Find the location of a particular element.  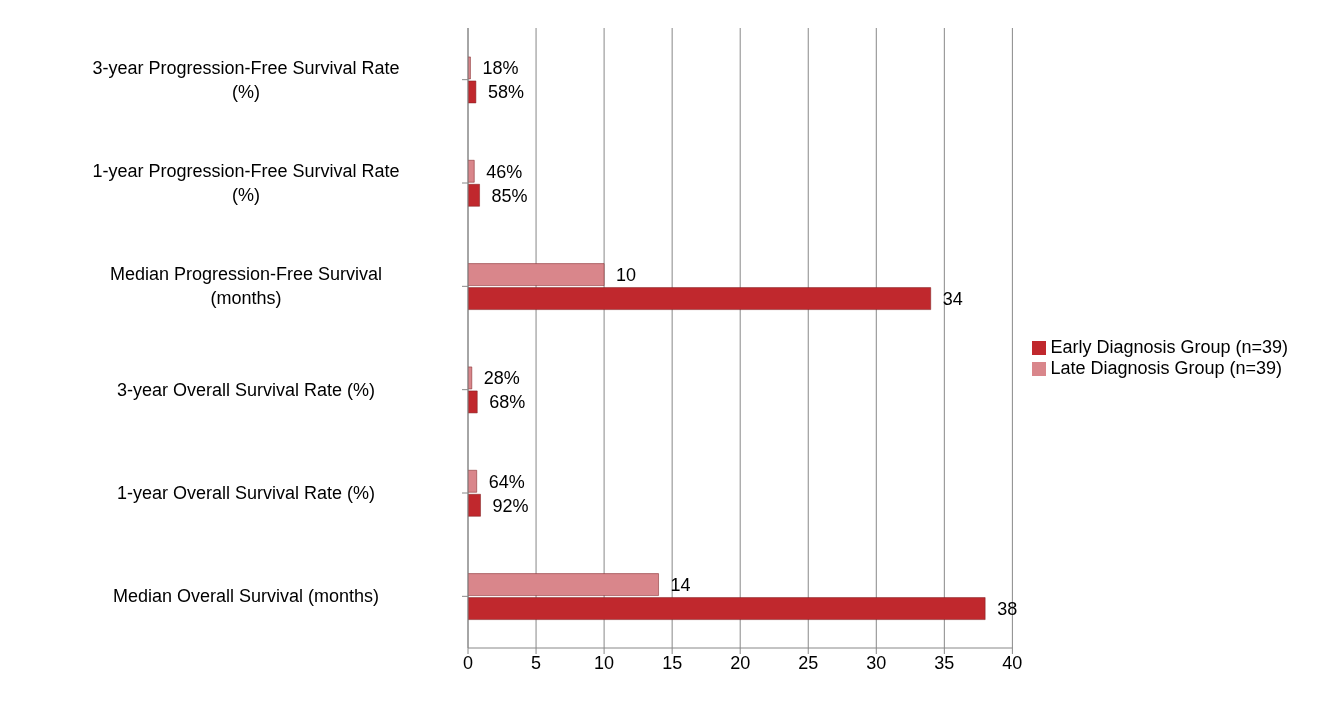

x-tick-label: 10 is located at coordinates (604, 662).